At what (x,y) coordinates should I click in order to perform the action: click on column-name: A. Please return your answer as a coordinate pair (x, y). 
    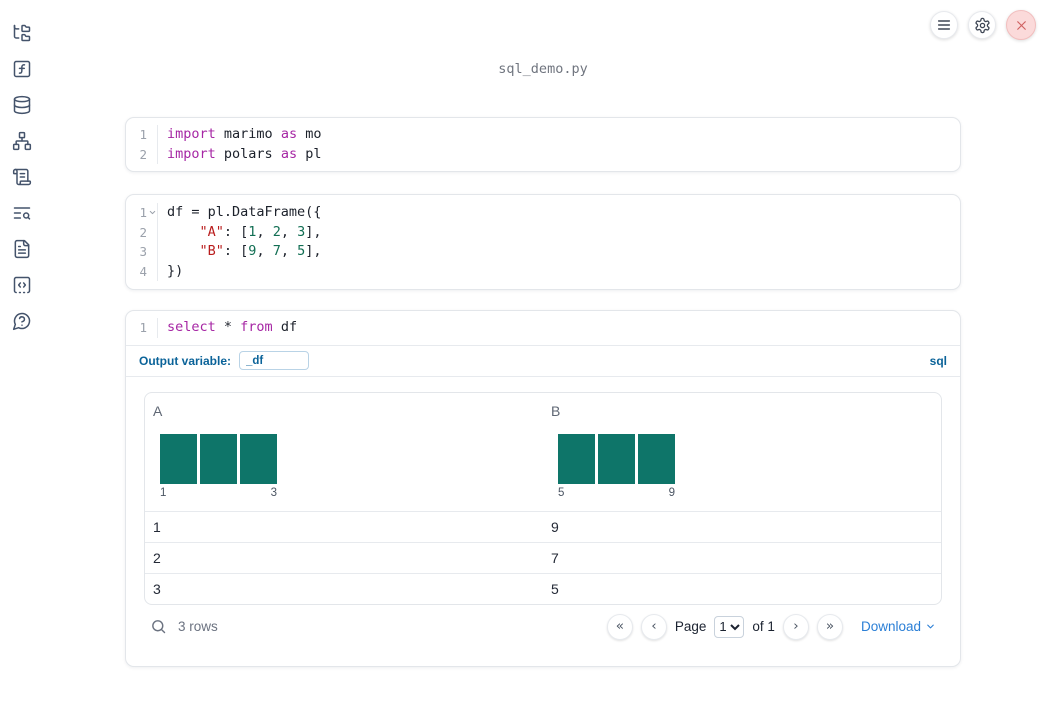
    Looking at the image, I should click on (158, 410).